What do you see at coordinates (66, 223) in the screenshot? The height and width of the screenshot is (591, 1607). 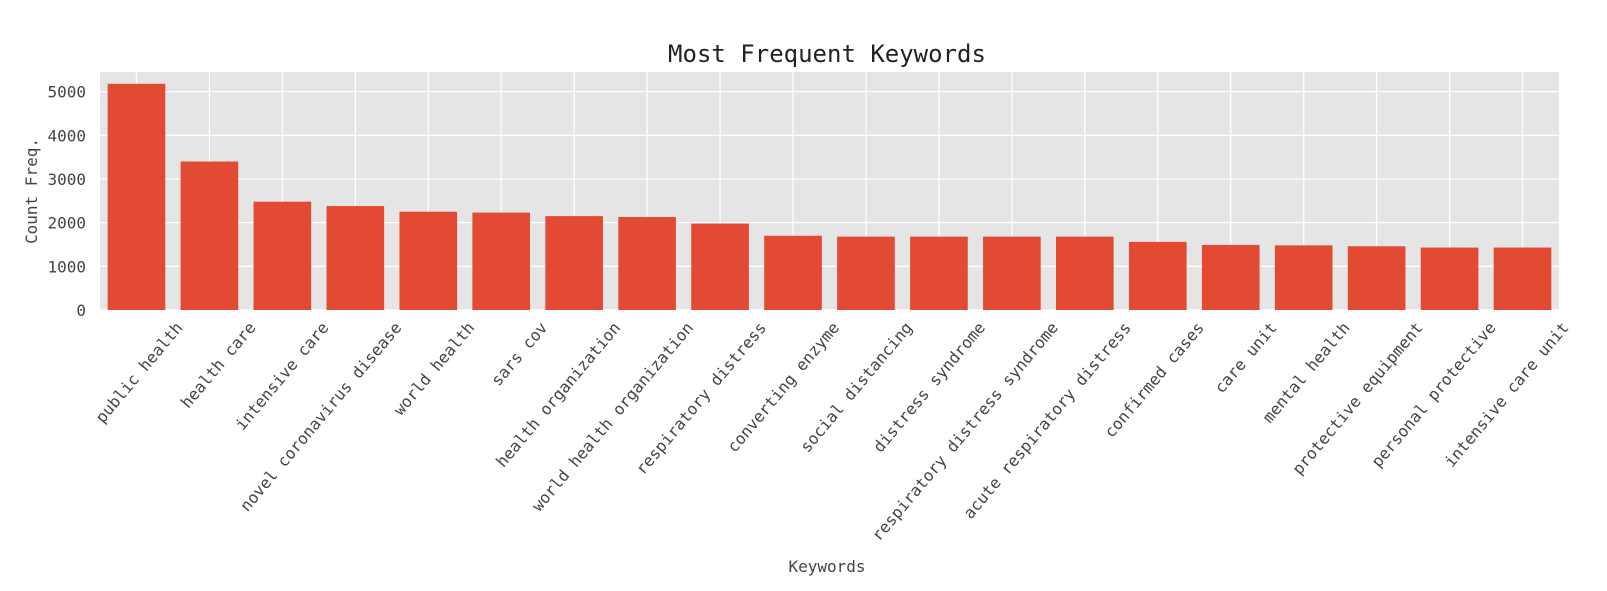 I see `y-tick-label: 2000` at bounding box center [66, 223].